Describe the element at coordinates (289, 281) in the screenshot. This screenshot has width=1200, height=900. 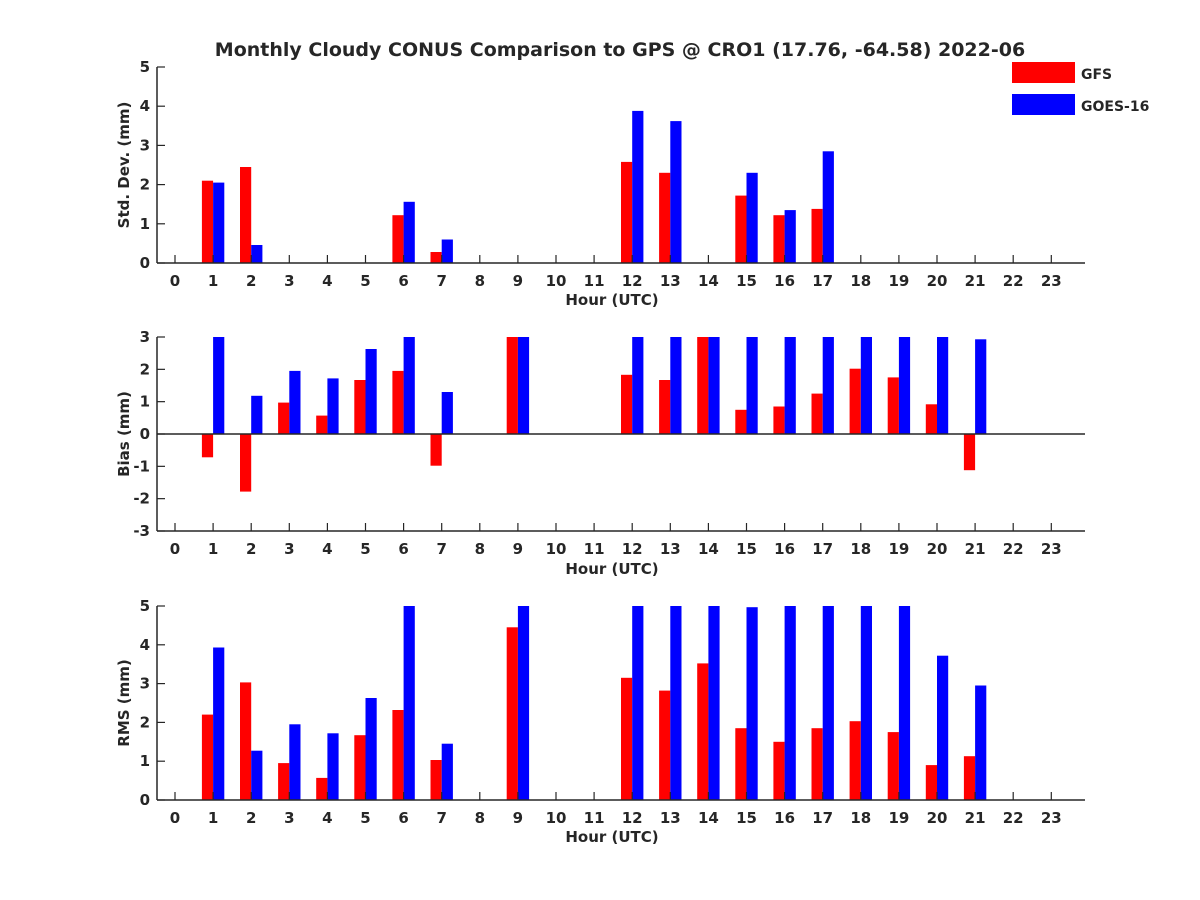
I see `x-tick-label-3: 3` at that location.